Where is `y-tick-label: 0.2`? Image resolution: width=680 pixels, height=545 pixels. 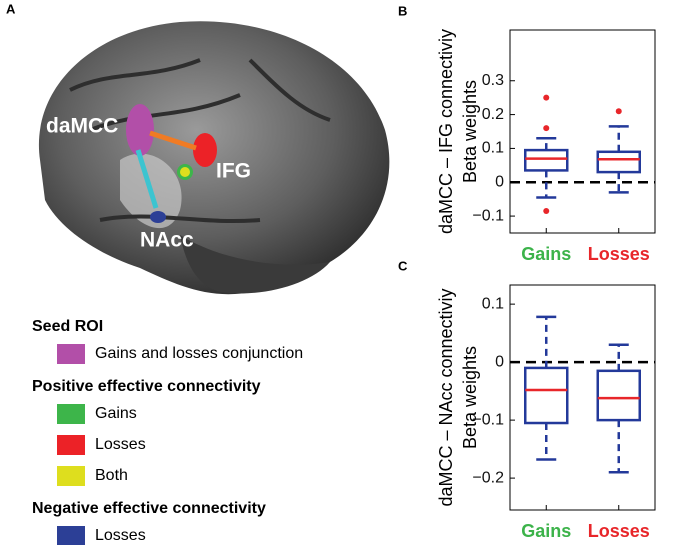
y-tick-label: 0.2 is located at coordinates (493, 114).